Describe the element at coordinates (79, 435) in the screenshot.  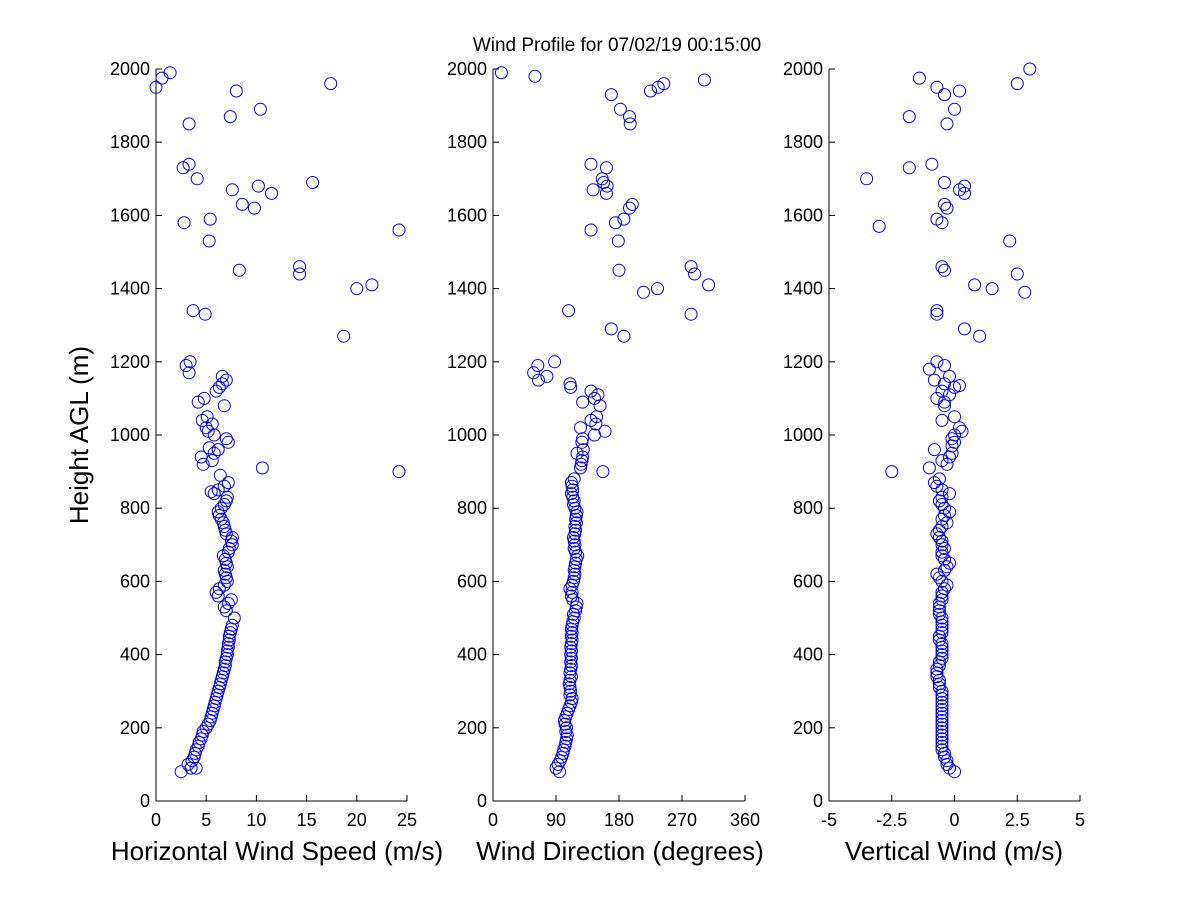
I see `y-axis-label: Height AGL (m)` at that location.